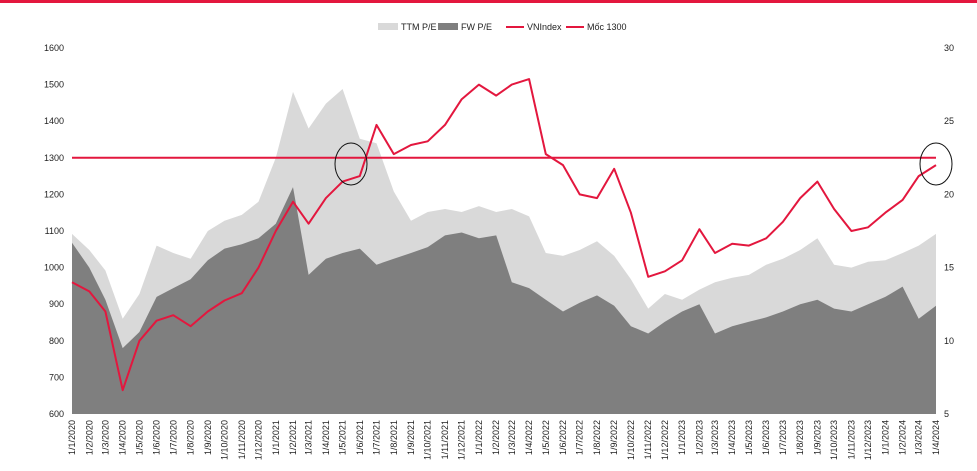 This screenshot has height=471, width=977. What do you see at coordinates (208, 437) in the screenshot?
I see `x-tick-label: 1/9/2020` at bounding box center [208, 437].